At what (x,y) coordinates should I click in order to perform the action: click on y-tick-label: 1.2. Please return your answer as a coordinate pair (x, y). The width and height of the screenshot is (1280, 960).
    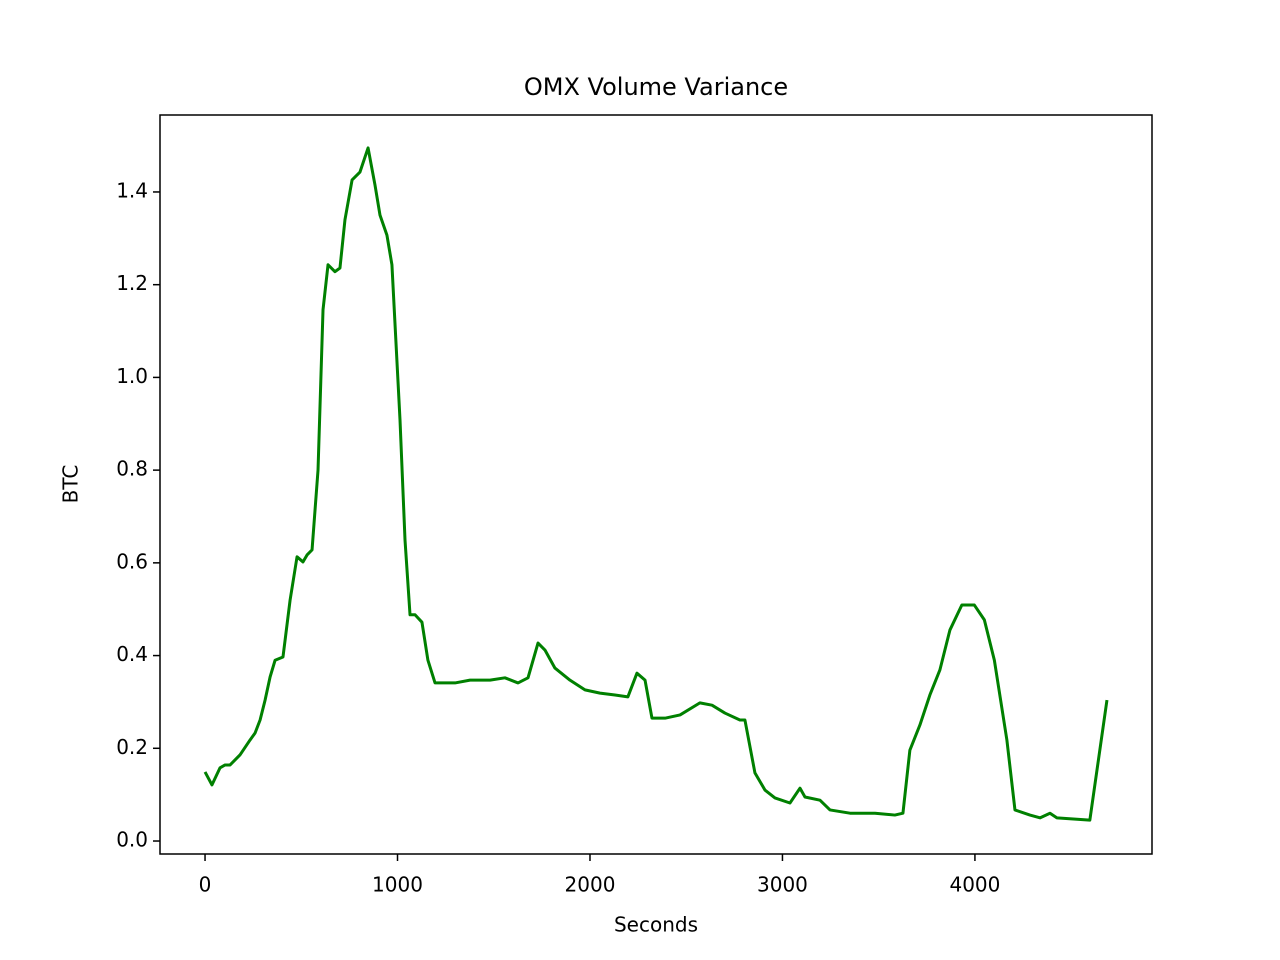
    Looking at the image, I should click on (132, 283).